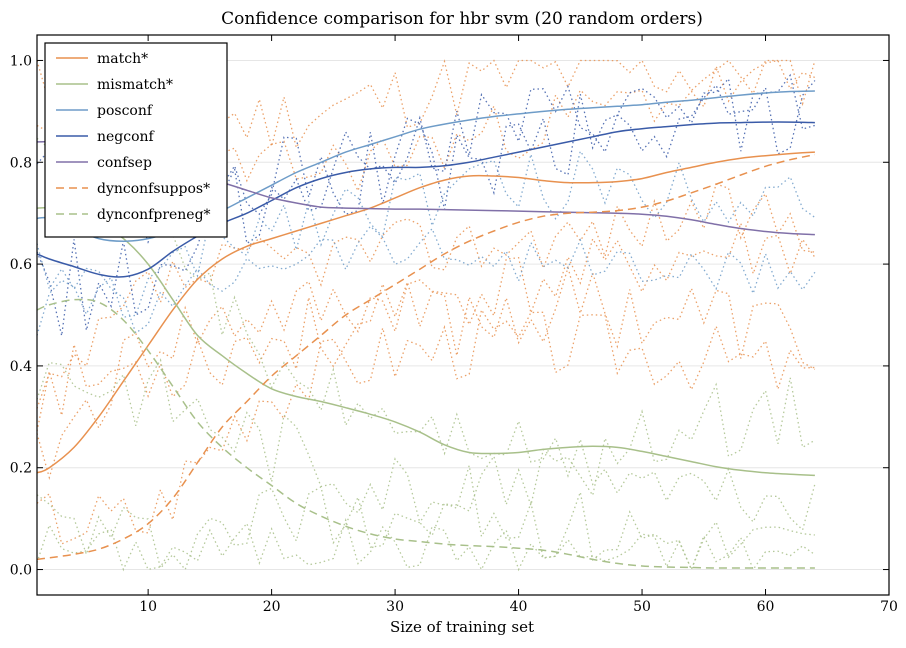 Image resolution: width=906 pixels, height=648 pixels. What do you see at coordinates (122, 59) in the screenshot?
I see `legend-label-0: match*` at bounding box center [122, 59].